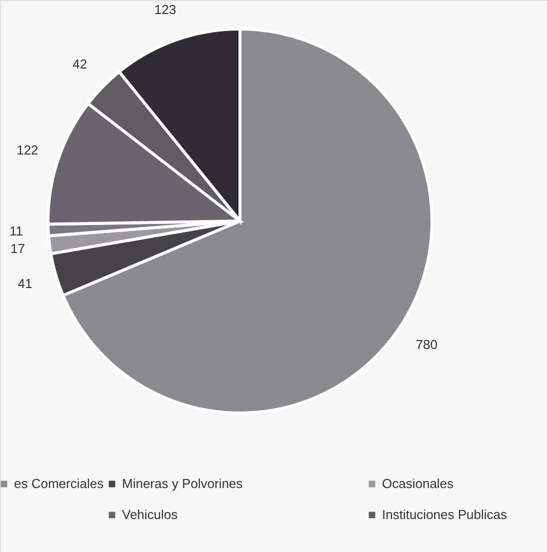 This screenshot has width=547, height=552. I want to click on data-label: 122, so click(27, 150).